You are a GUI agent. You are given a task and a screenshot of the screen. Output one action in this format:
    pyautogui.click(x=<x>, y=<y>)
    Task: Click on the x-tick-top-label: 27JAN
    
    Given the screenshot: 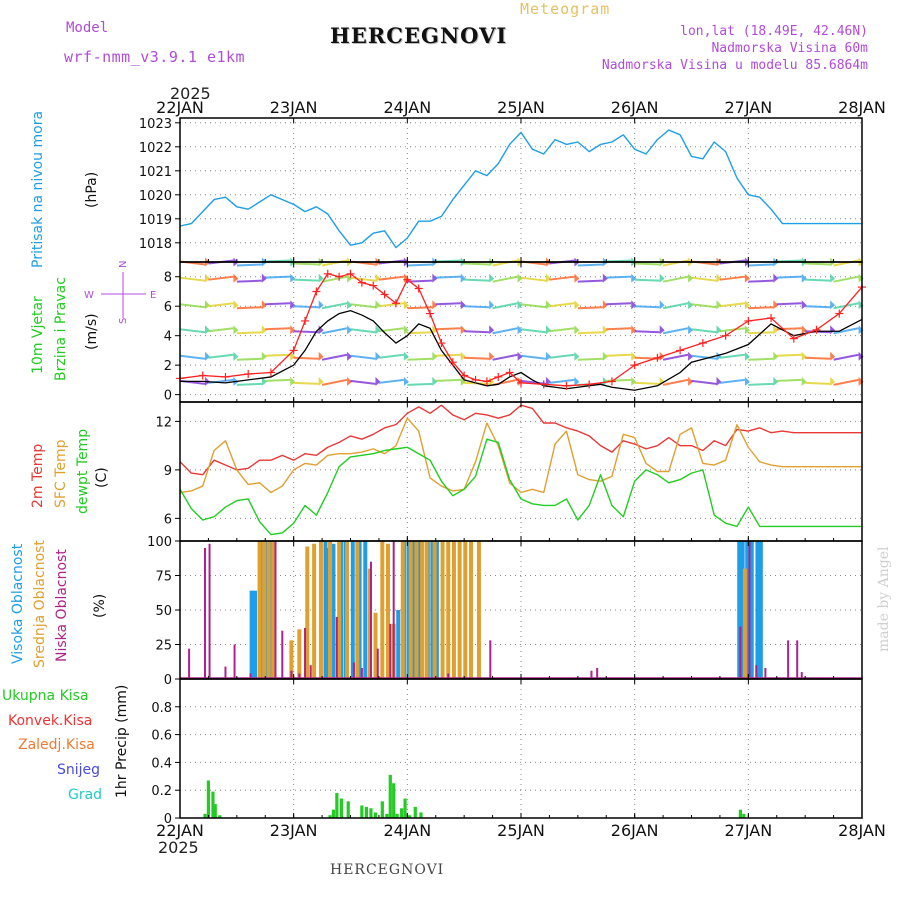 What is the action you would take?
    pyautogui.click(x=748, y=107)
    